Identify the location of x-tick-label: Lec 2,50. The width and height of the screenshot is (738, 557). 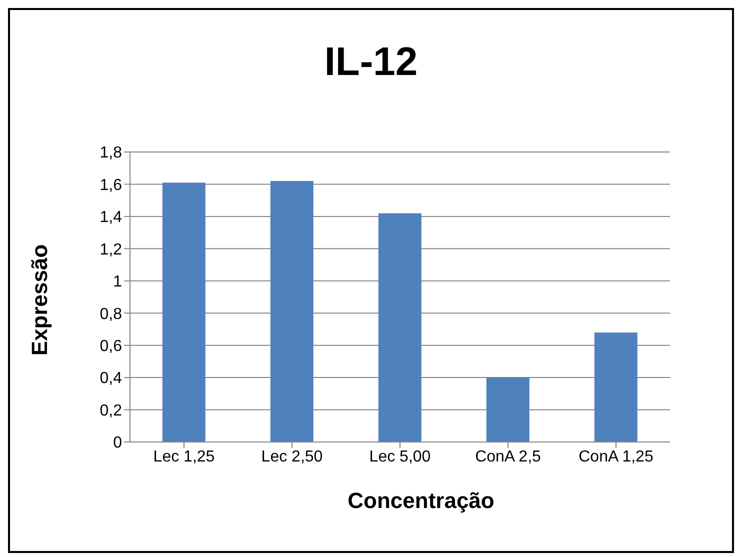
(292, 457).